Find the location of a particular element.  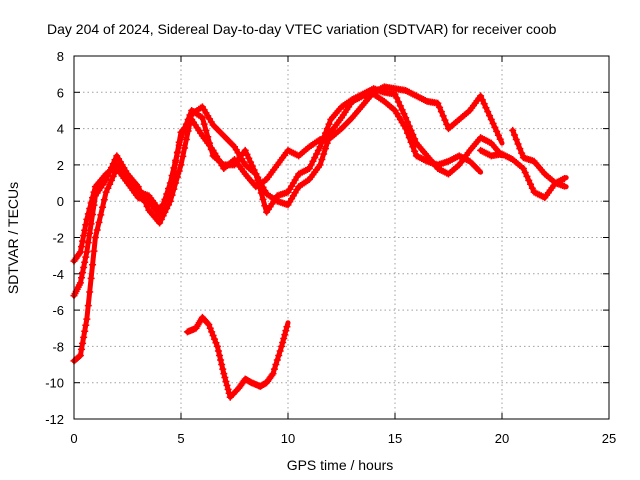

y-tick-label: 4 is located at coordinates (60, 129).